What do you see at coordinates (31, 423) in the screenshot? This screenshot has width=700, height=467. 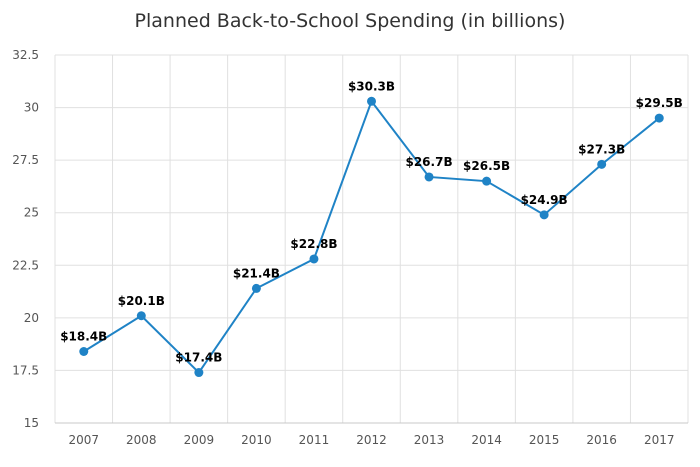 I see `y-tick-label: 15` at bounding box center [31, 423].